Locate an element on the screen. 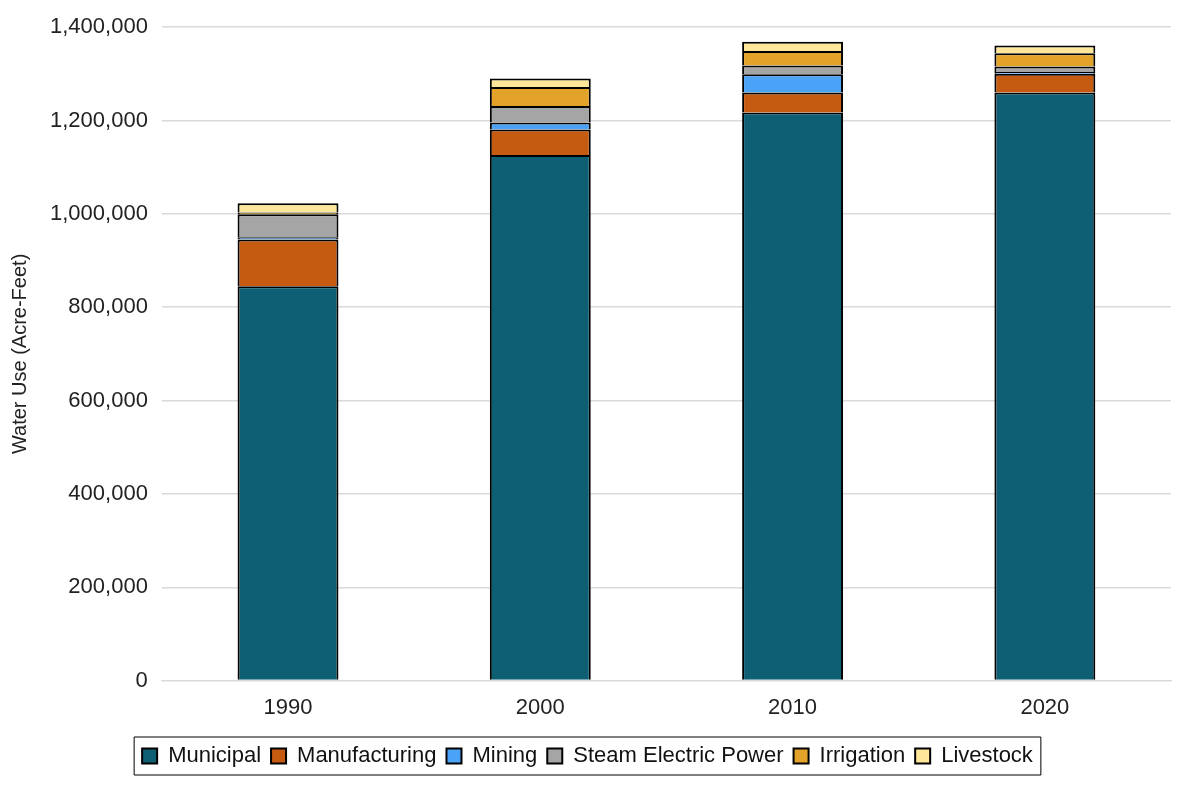 This screenshot has width=1183, height=789. x-tick-label: 1990 is located at coordinates (288, 706).